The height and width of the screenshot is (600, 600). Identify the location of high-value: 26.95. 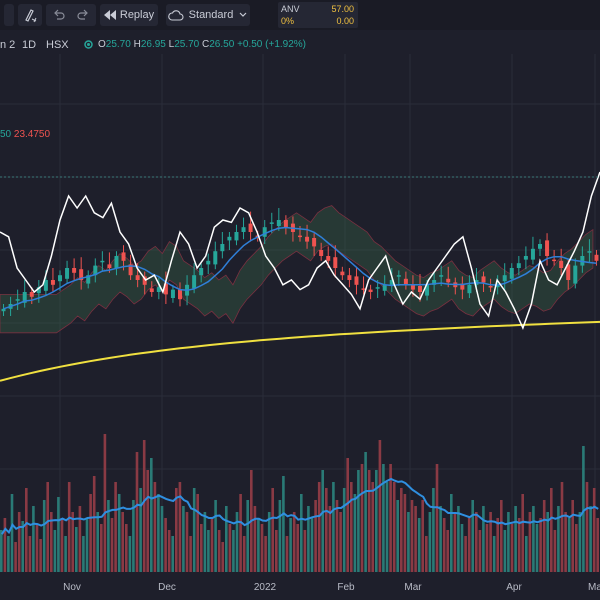
(153, 44).